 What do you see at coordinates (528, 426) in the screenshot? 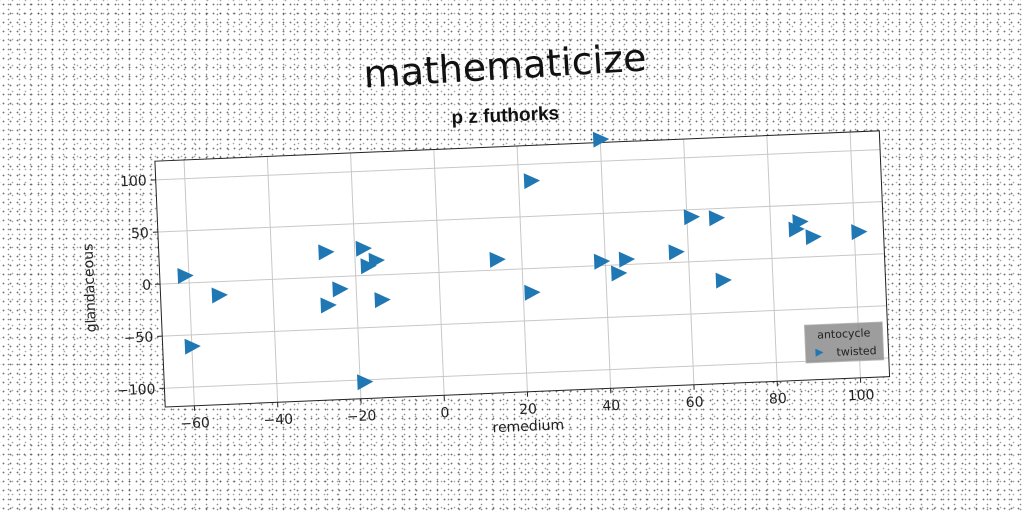
I see `x-axis-label: remedium` at bounding box center [528, 426].